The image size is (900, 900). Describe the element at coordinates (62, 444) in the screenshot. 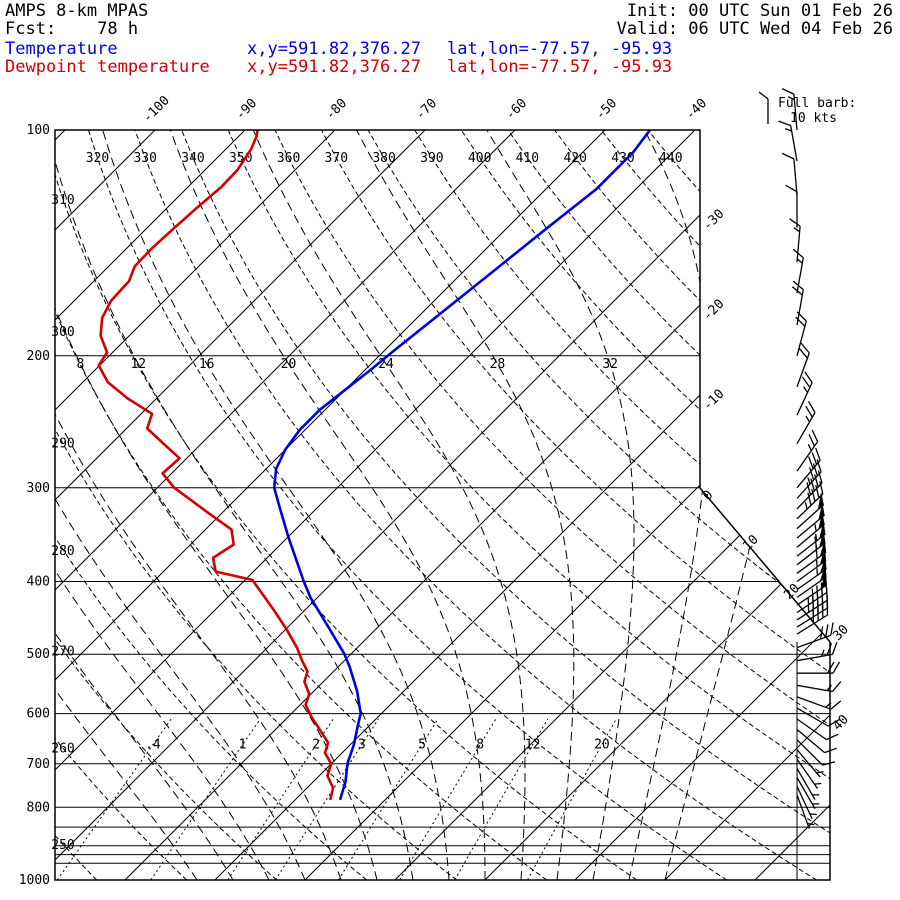

I see `theta-label-left-290: 290` at that location.